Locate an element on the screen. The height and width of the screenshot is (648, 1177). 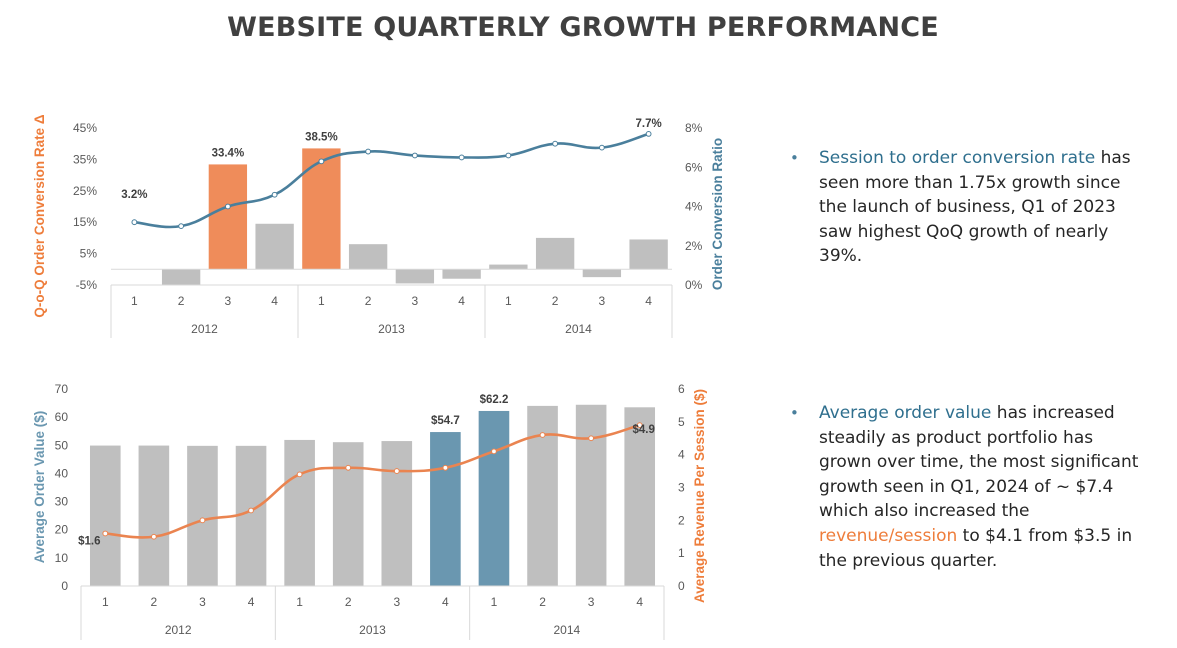
y-tick-label: -5% is located at coordinates (87, 285).